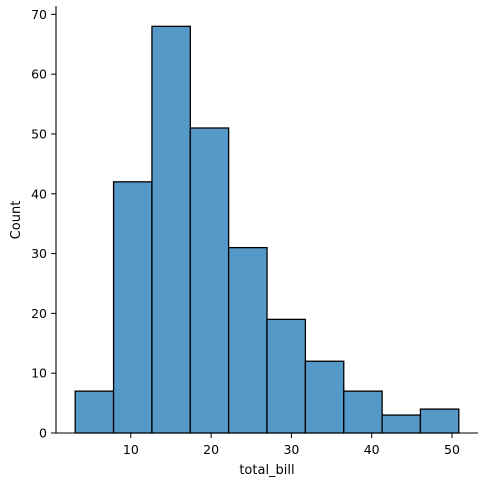 The height and width of the screenshot is (487, 486). Describe the element at coordinates (39, 373) in the screenshot. I see `y-tick-label: 10` at that location.